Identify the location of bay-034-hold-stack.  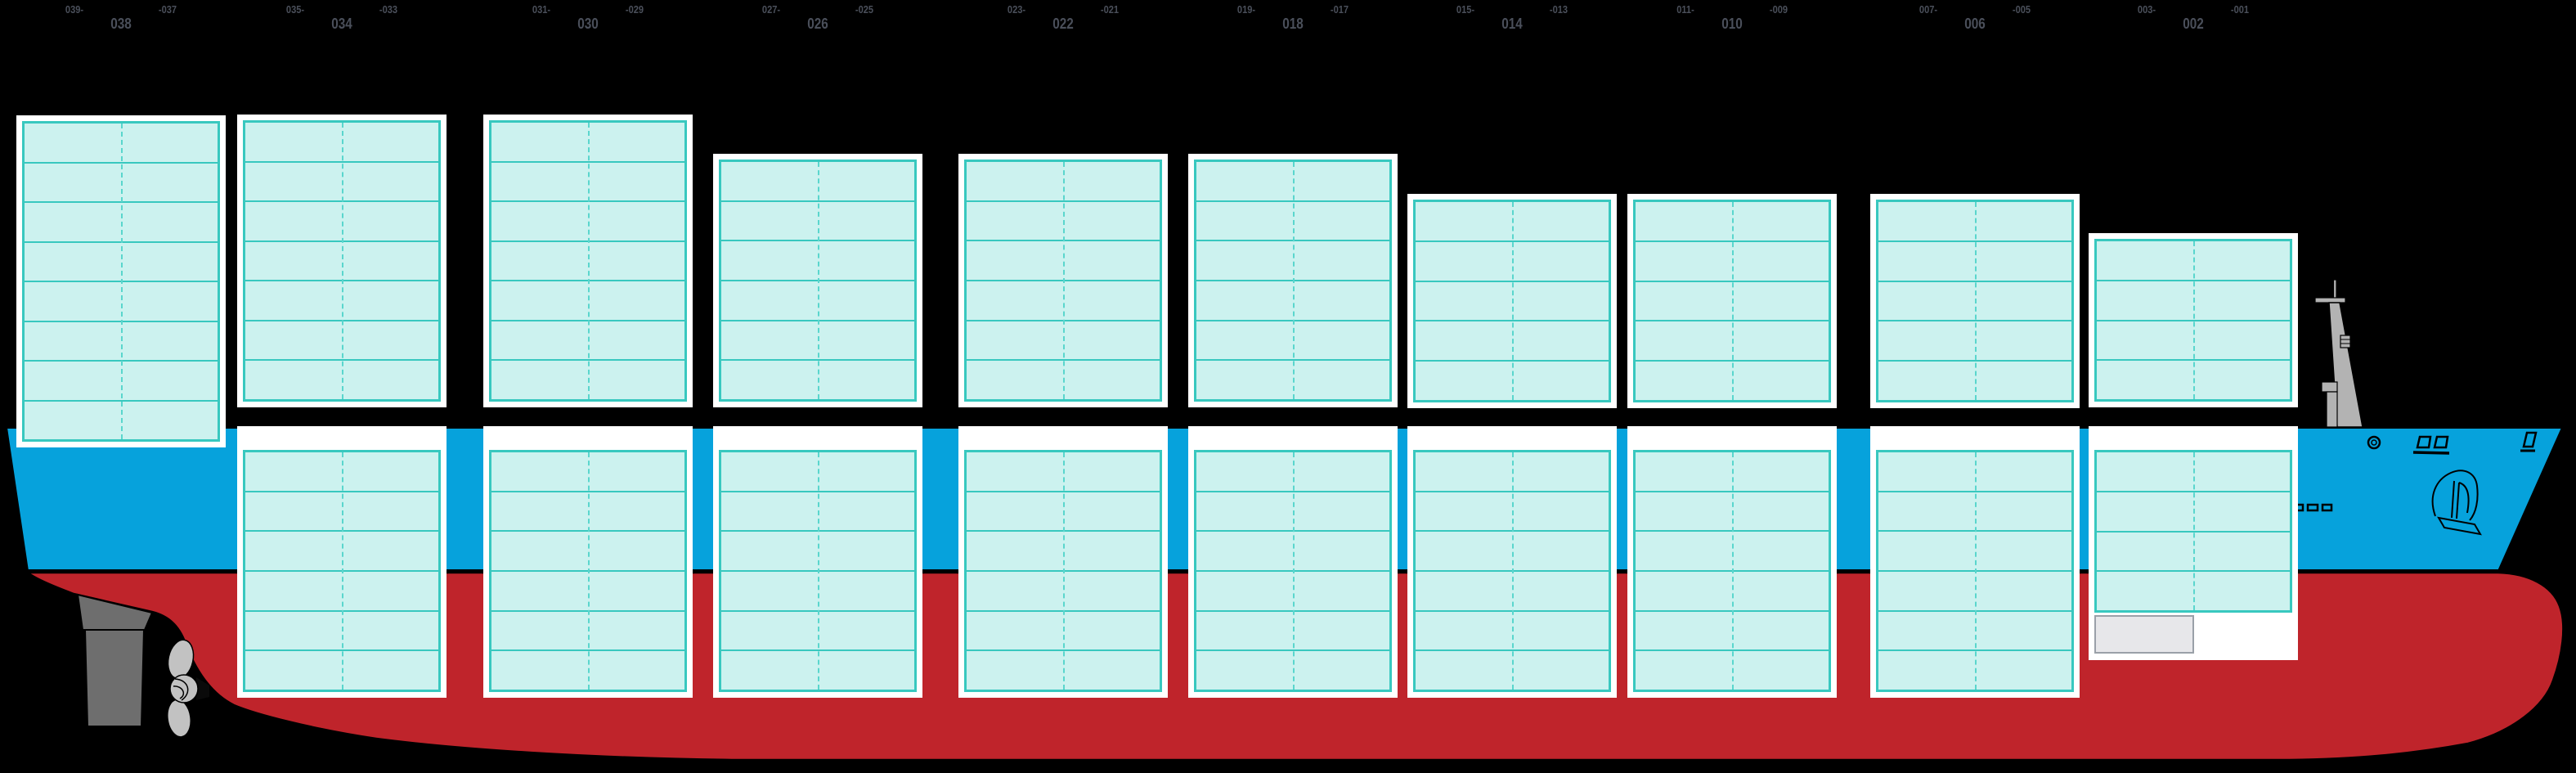
(342, 562).